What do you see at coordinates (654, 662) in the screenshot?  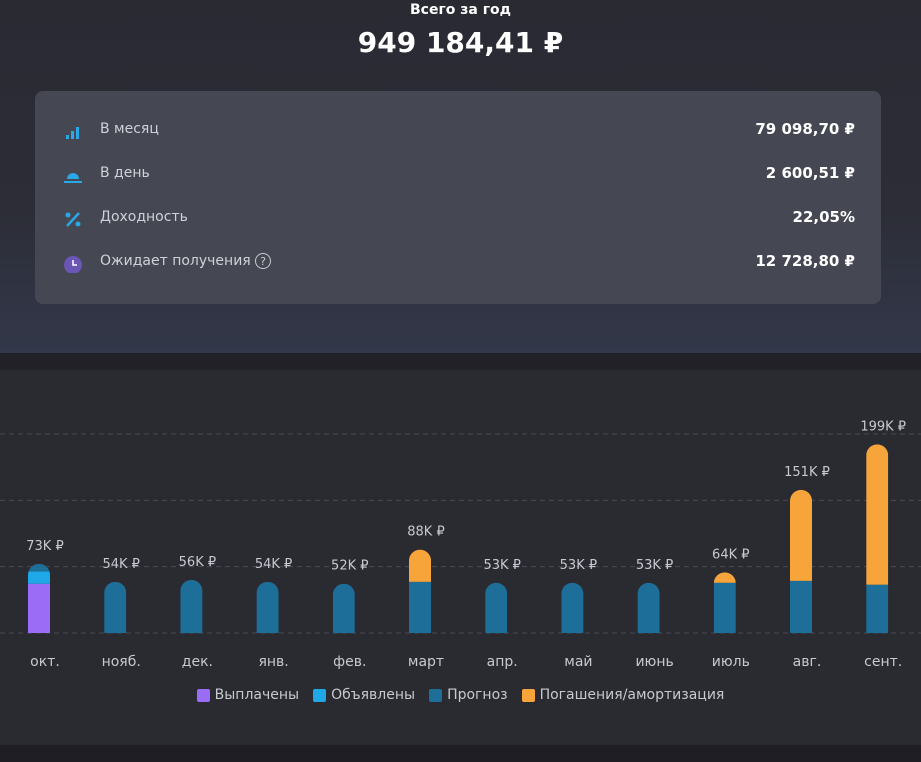 I see `x-tick-label: июнь` at bounding box center [654, 662].